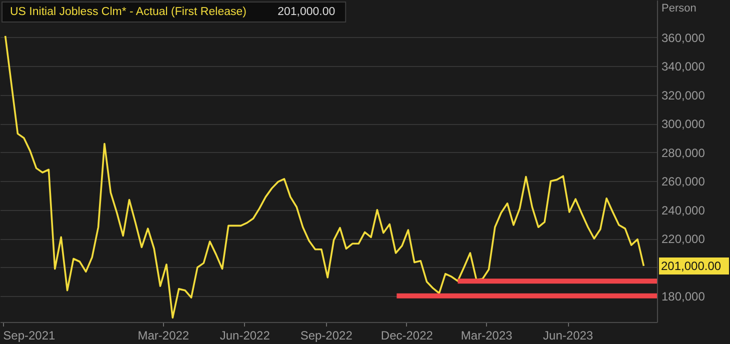 This screenshot has height=344, width=730. Describe the element at coordinates (684, 124) in the screenshot. I see `y-tick-label: 300,000` at that location.